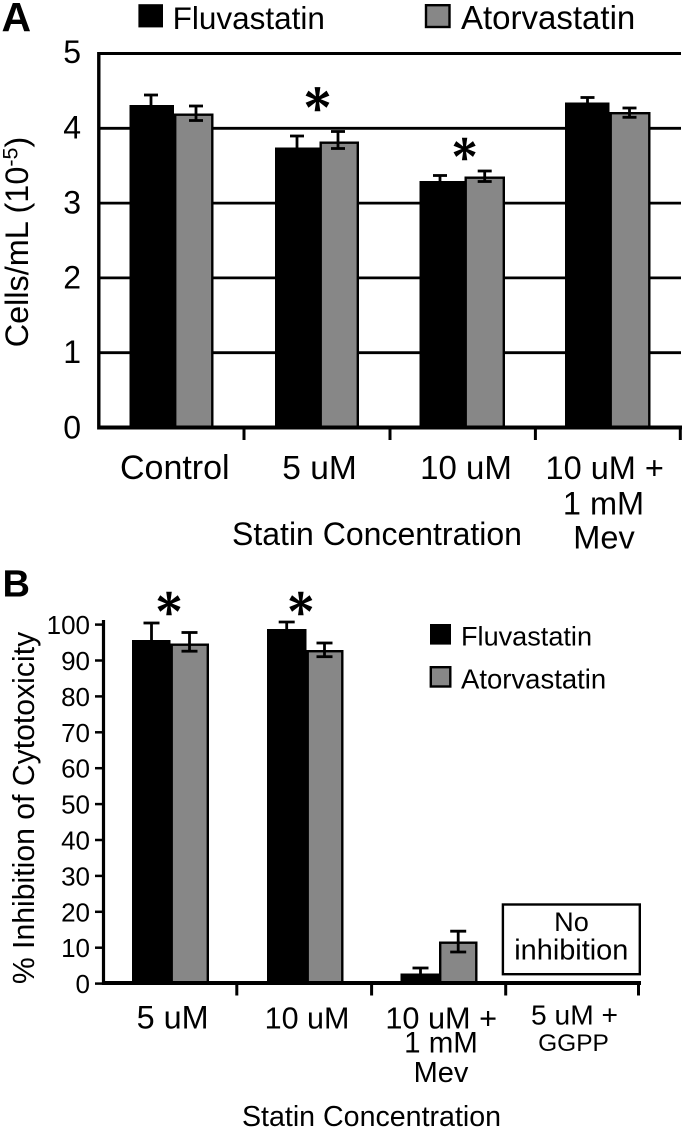 Image resolution: width=685 pixels, height=1134 pixels. What do you see at coordinates (17, 242) in the screenshot?
I see `svg-text: Cells/mL (10-5)` at bounding box center [17, 242].